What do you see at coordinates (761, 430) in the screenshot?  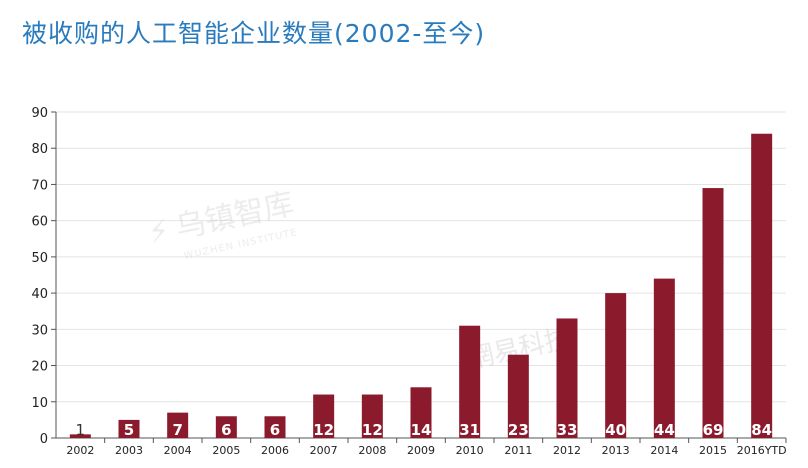 I see `data-label: 84` at bounding box center [761, 430].